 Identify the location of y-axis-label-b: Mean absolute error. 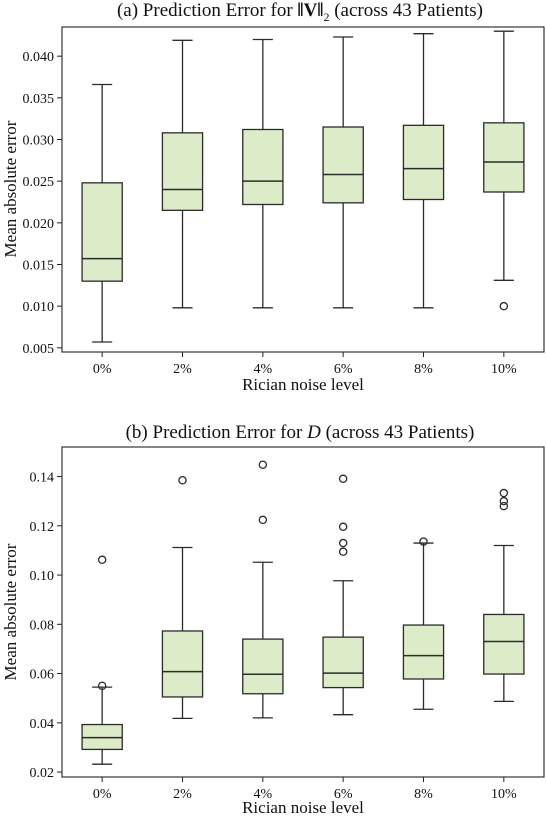
(10, 611).